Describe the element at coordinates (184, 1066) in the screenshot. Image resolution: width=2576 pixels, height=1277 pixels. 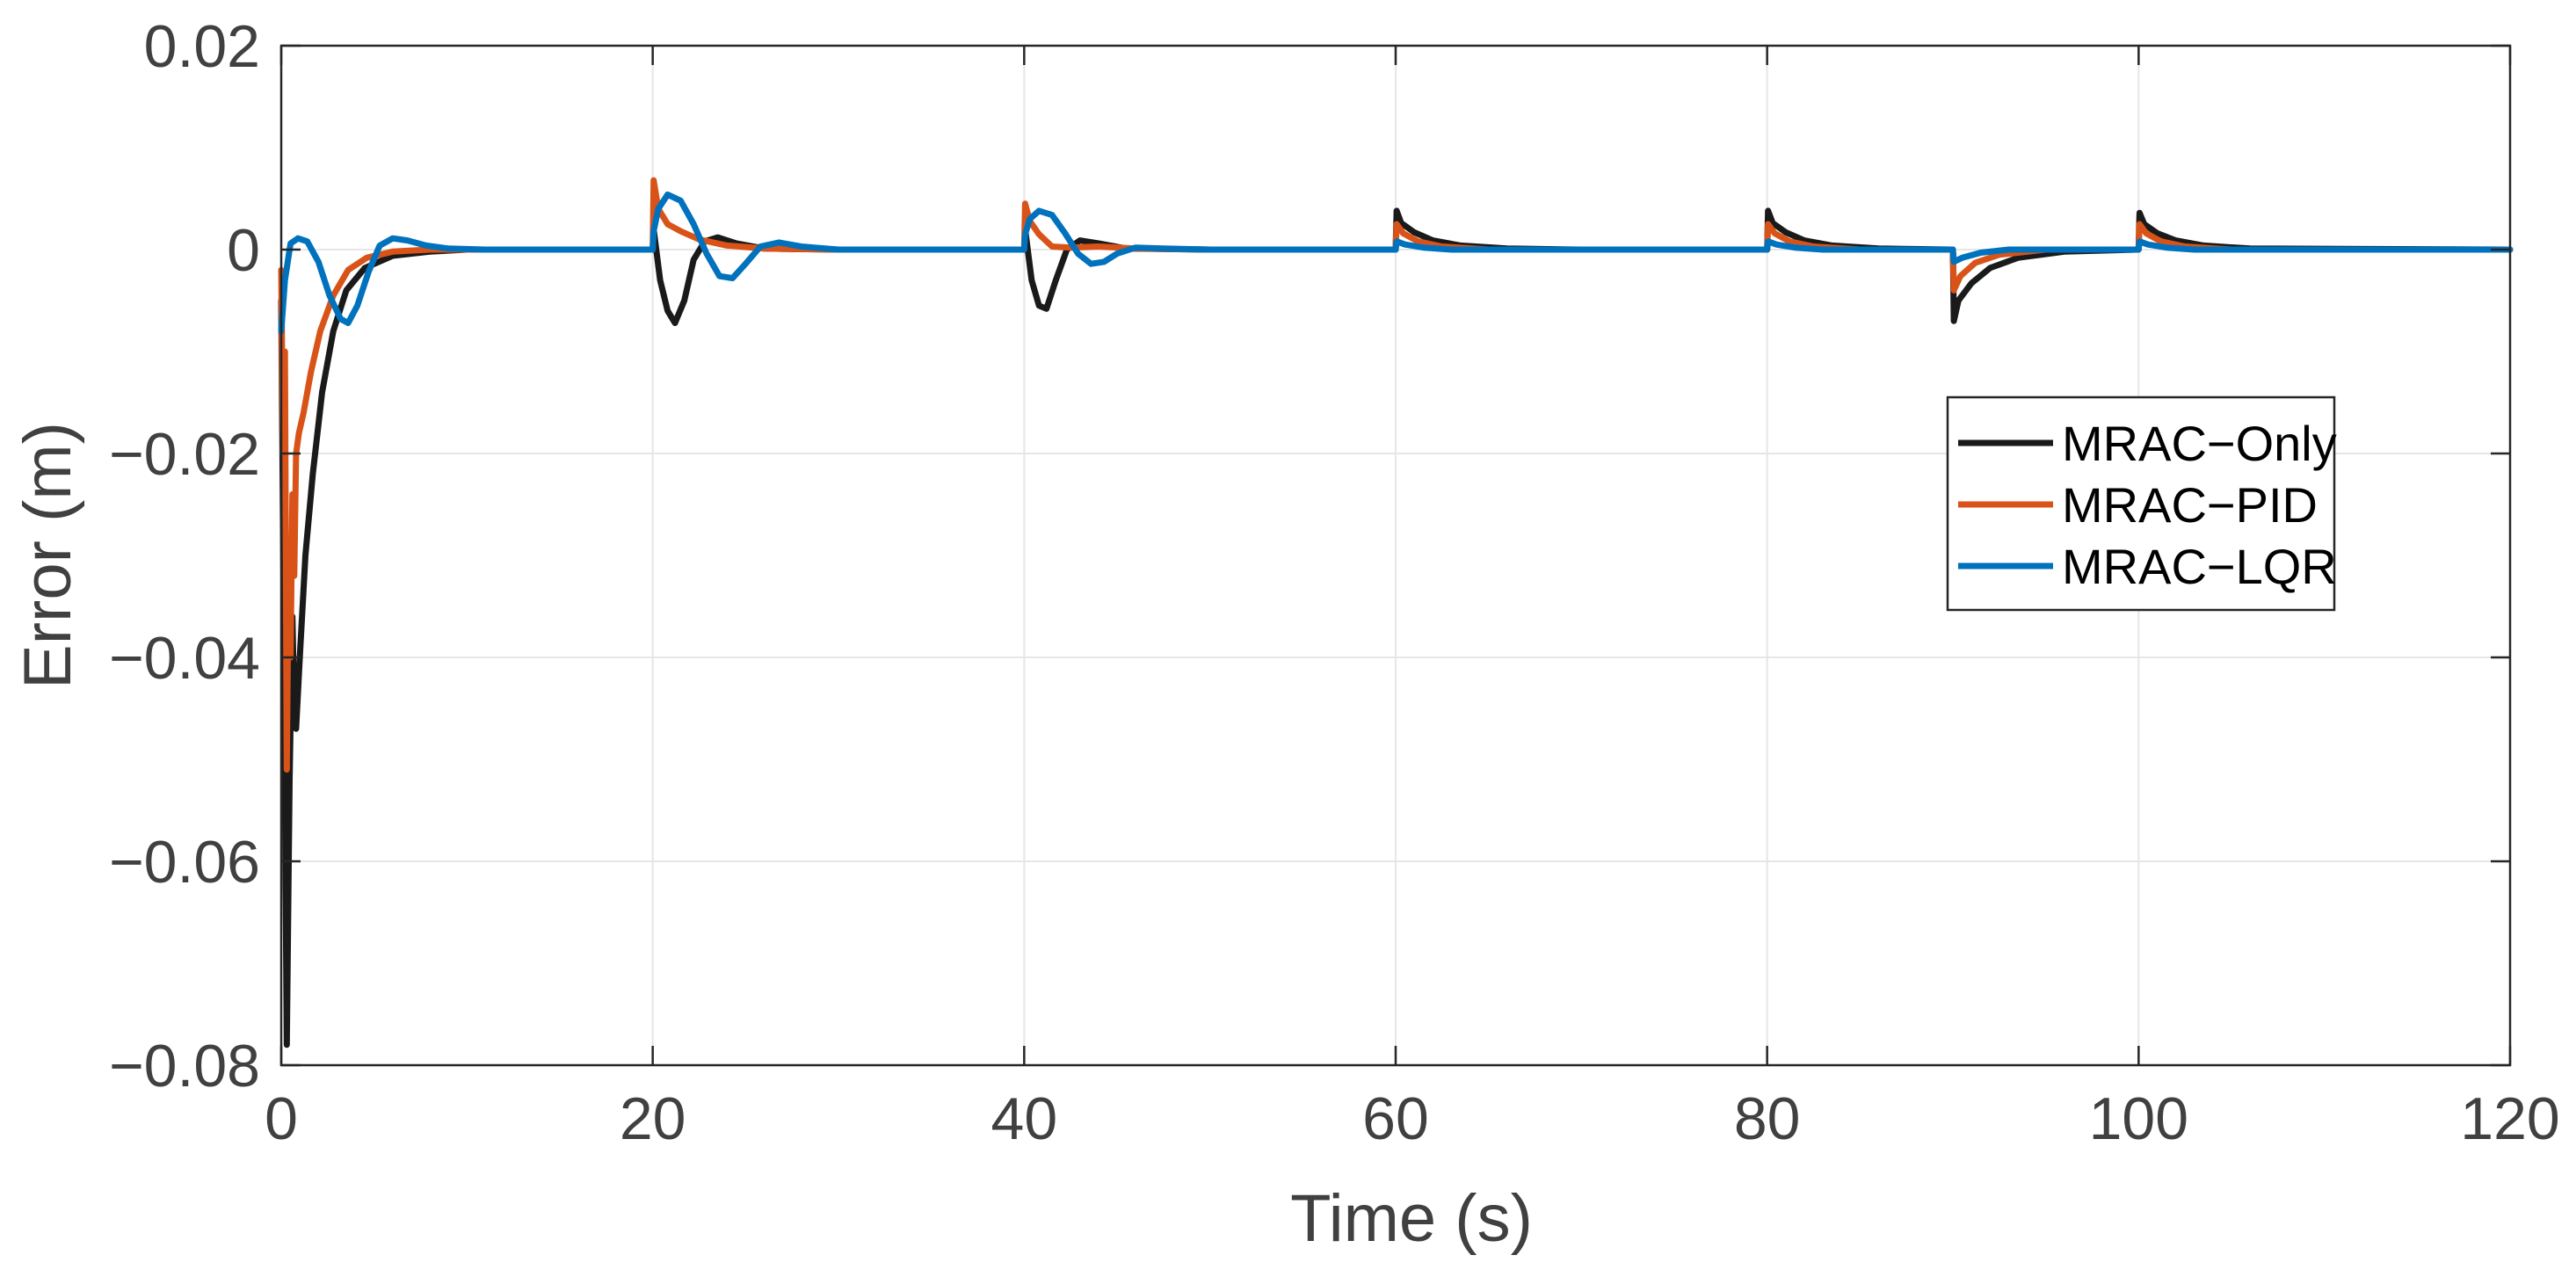
I see `y-tick-label: −0.08` at that location.